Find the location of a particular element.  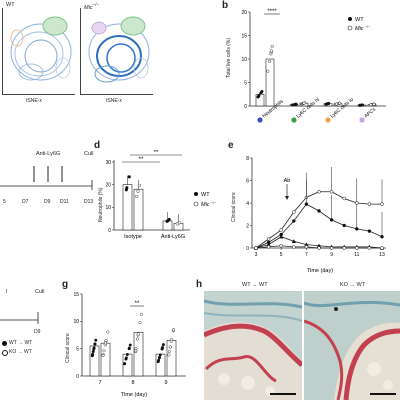

b-legend-mic-sup: −/− is located at coordinates (367, 27).